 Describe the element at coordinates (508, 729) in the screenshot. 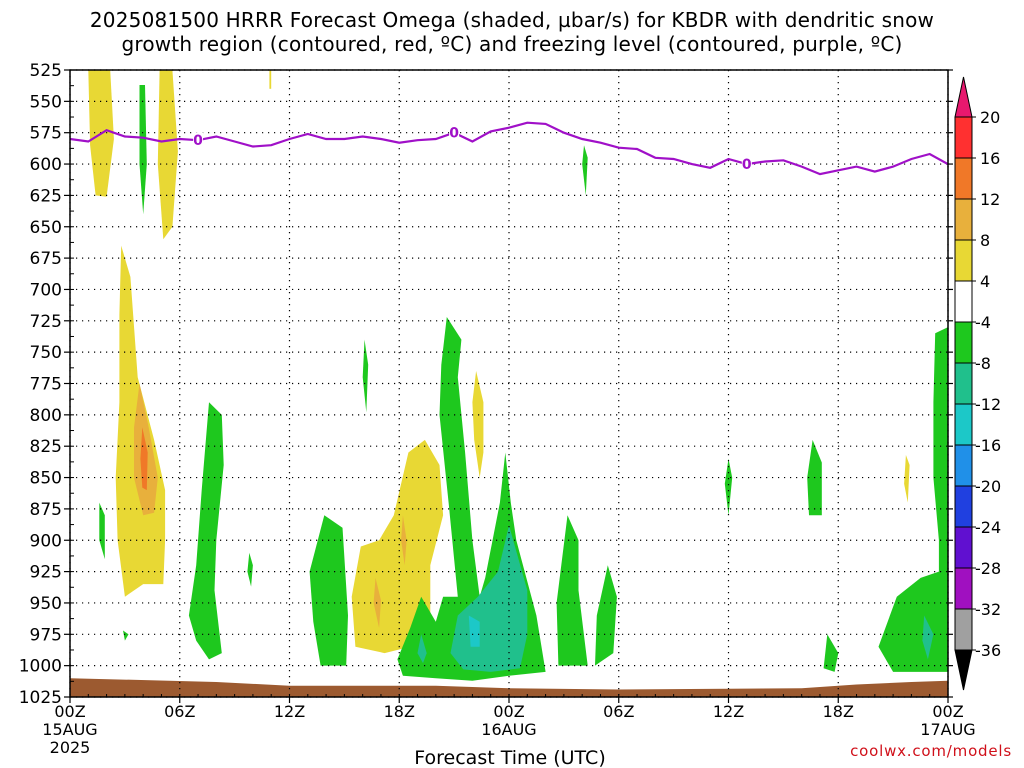

I see `x-tick-date: 16AUG` at that location.